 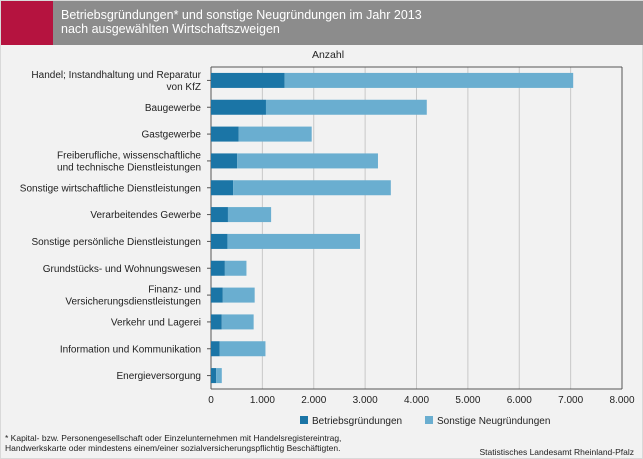 What do you see at coordinates (328, 55) in the screenshot?
I see `x-axis-label: Anzahl` at bounding box center [328, 55].